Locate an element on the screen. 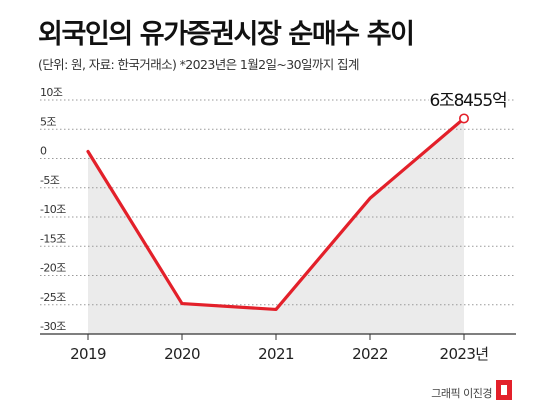 This screenshot has height=411, width=550. y-tick-label: -10조 is located at coordinates (53, 209).